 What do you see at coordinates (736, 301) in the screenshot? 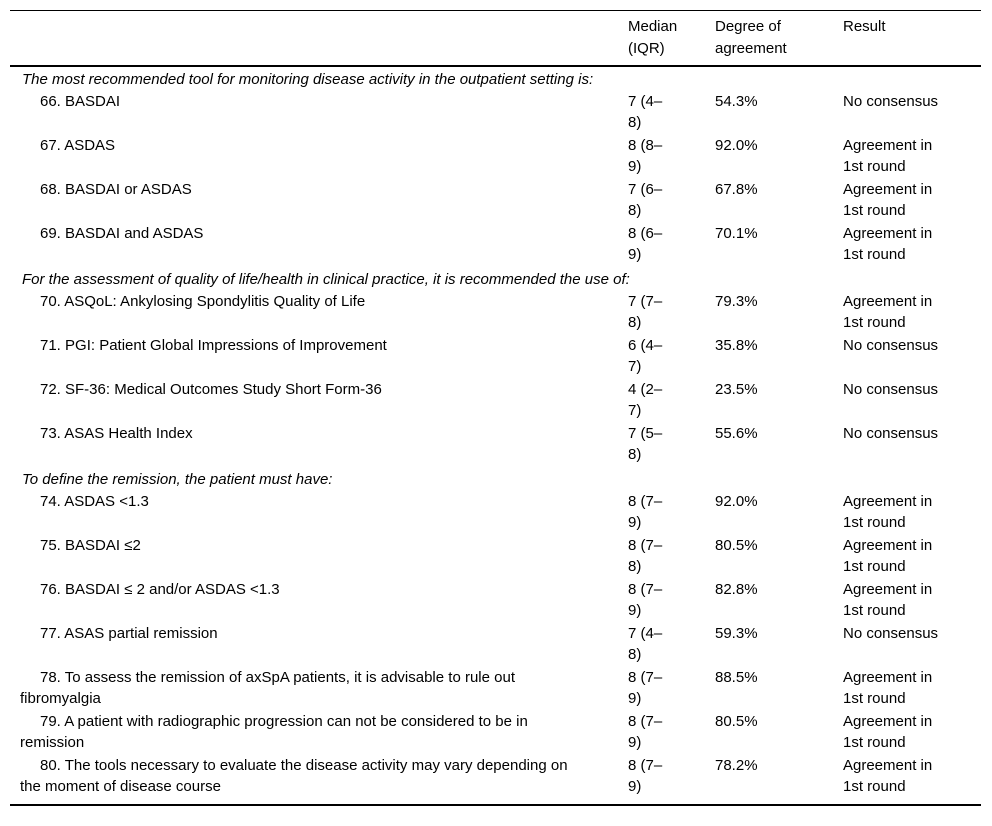
I see `agreement-value: 79.3%` at bounding box center [736, 301].